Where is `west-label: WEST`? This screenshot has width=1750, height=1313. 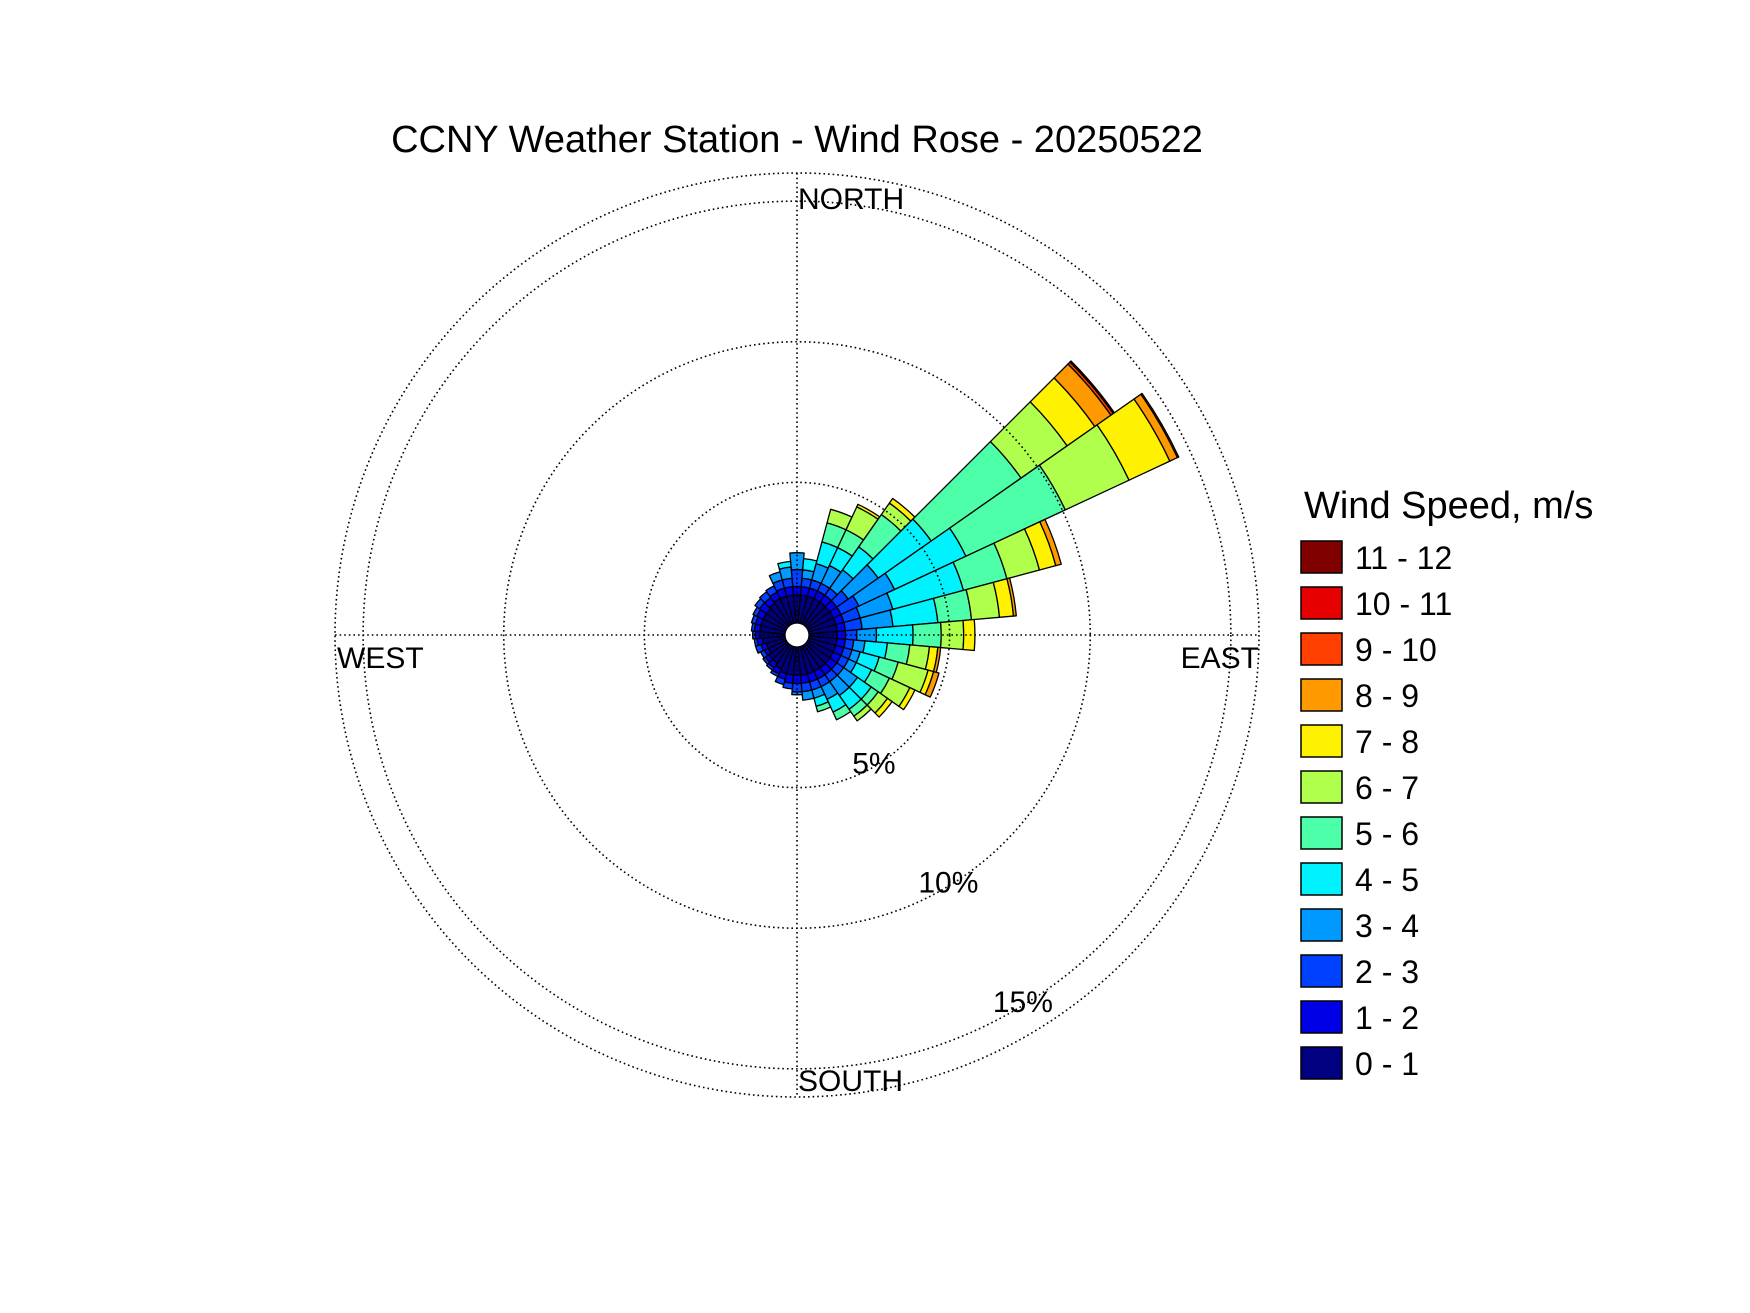 west-label: WEST is located at coordinates (380, 658).